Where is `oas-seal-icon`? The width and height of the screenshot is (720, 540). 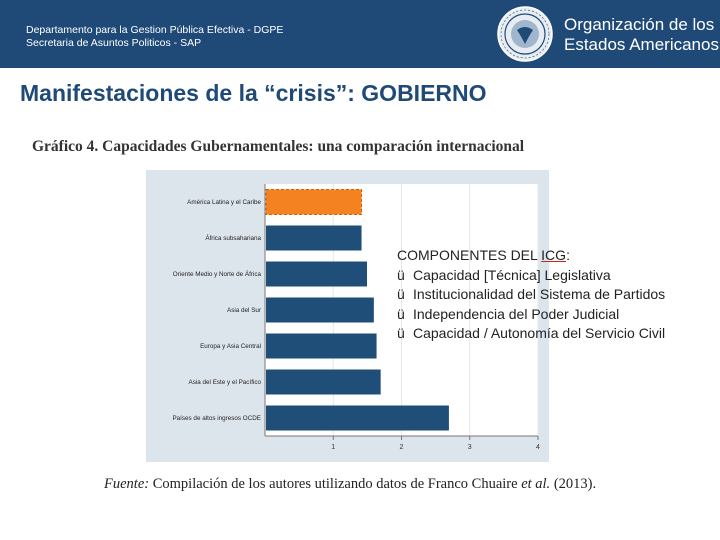
oas-seal-icon is located at coordinates (525, 34).